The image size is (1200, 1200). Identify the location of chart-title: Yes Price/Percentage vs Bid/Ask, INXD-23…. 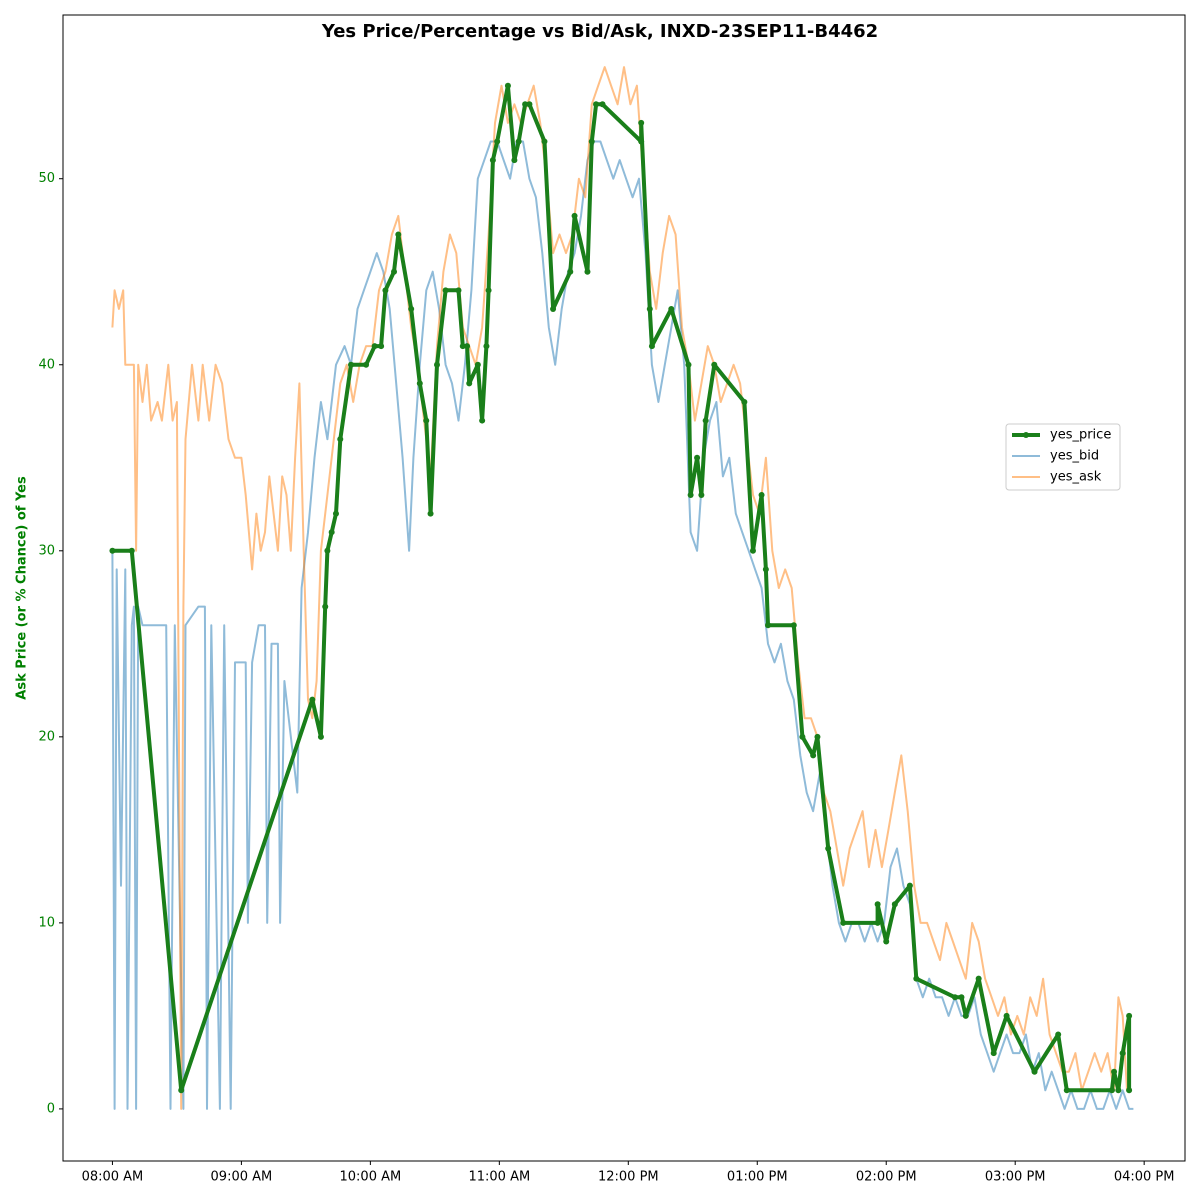
(599, 31).